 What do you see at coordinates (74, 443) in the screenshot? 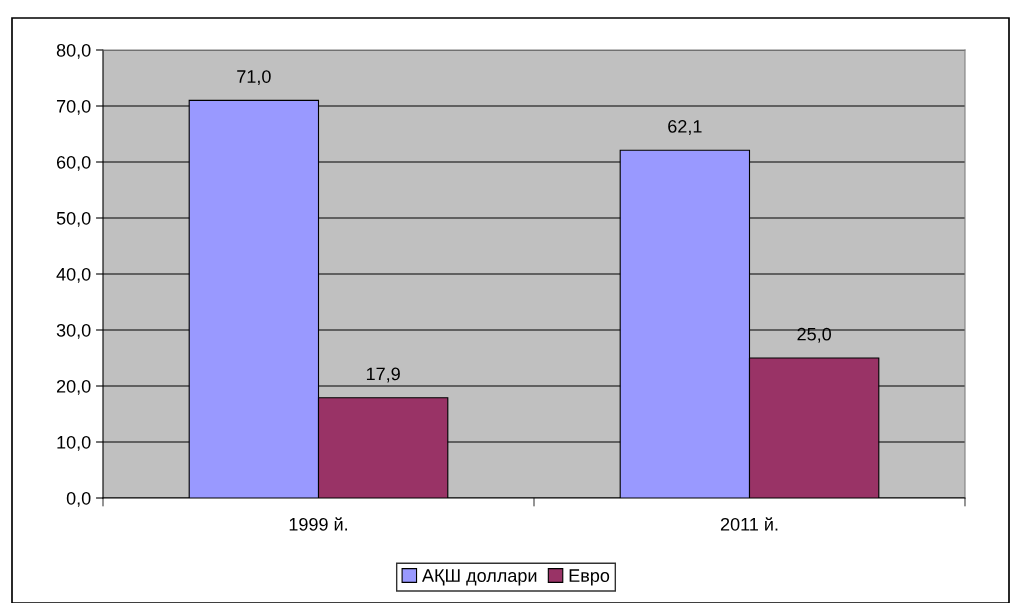
I see `y-tick-label: 10,0` at bounding box center [74, 443].